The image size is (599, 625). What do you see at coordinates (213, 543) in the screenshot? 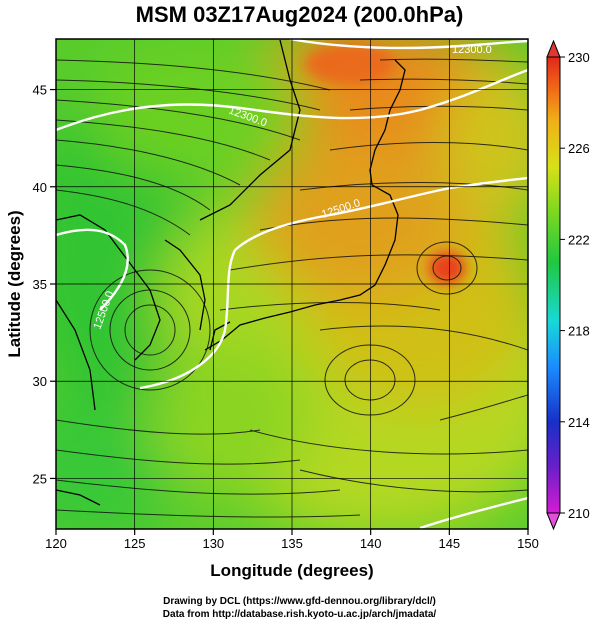
I see `lon-tick-label: 130` at bounding box center [213, 543].